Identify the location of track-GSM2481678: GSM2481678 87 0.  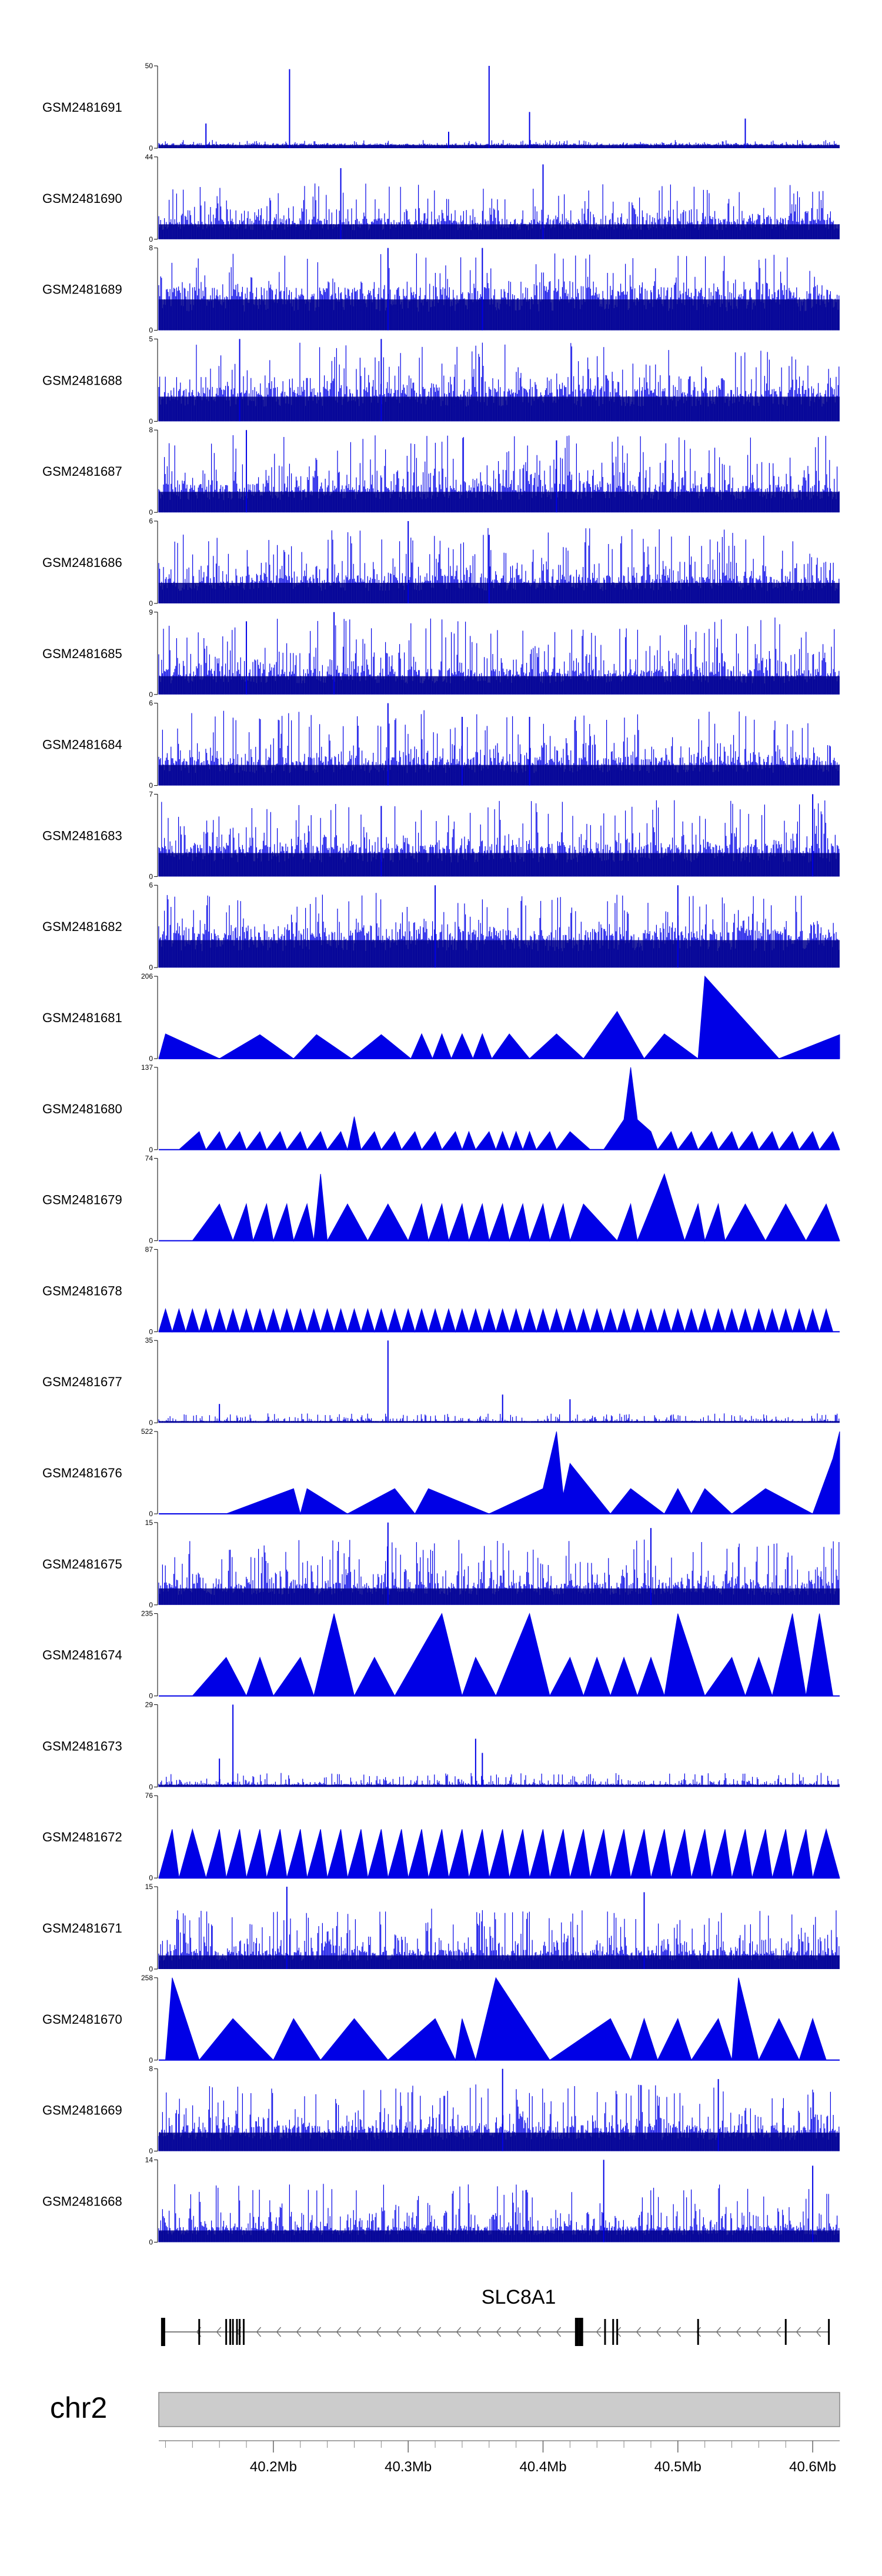
(441, 1290).